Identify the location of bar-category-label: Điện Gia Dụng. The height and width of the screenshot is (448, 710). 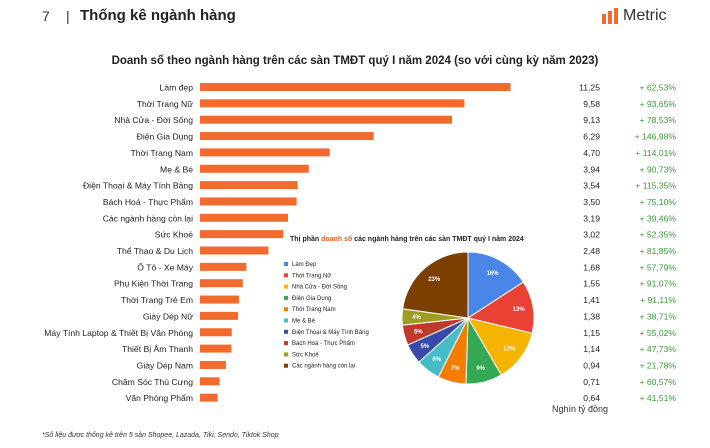
(165, 137).